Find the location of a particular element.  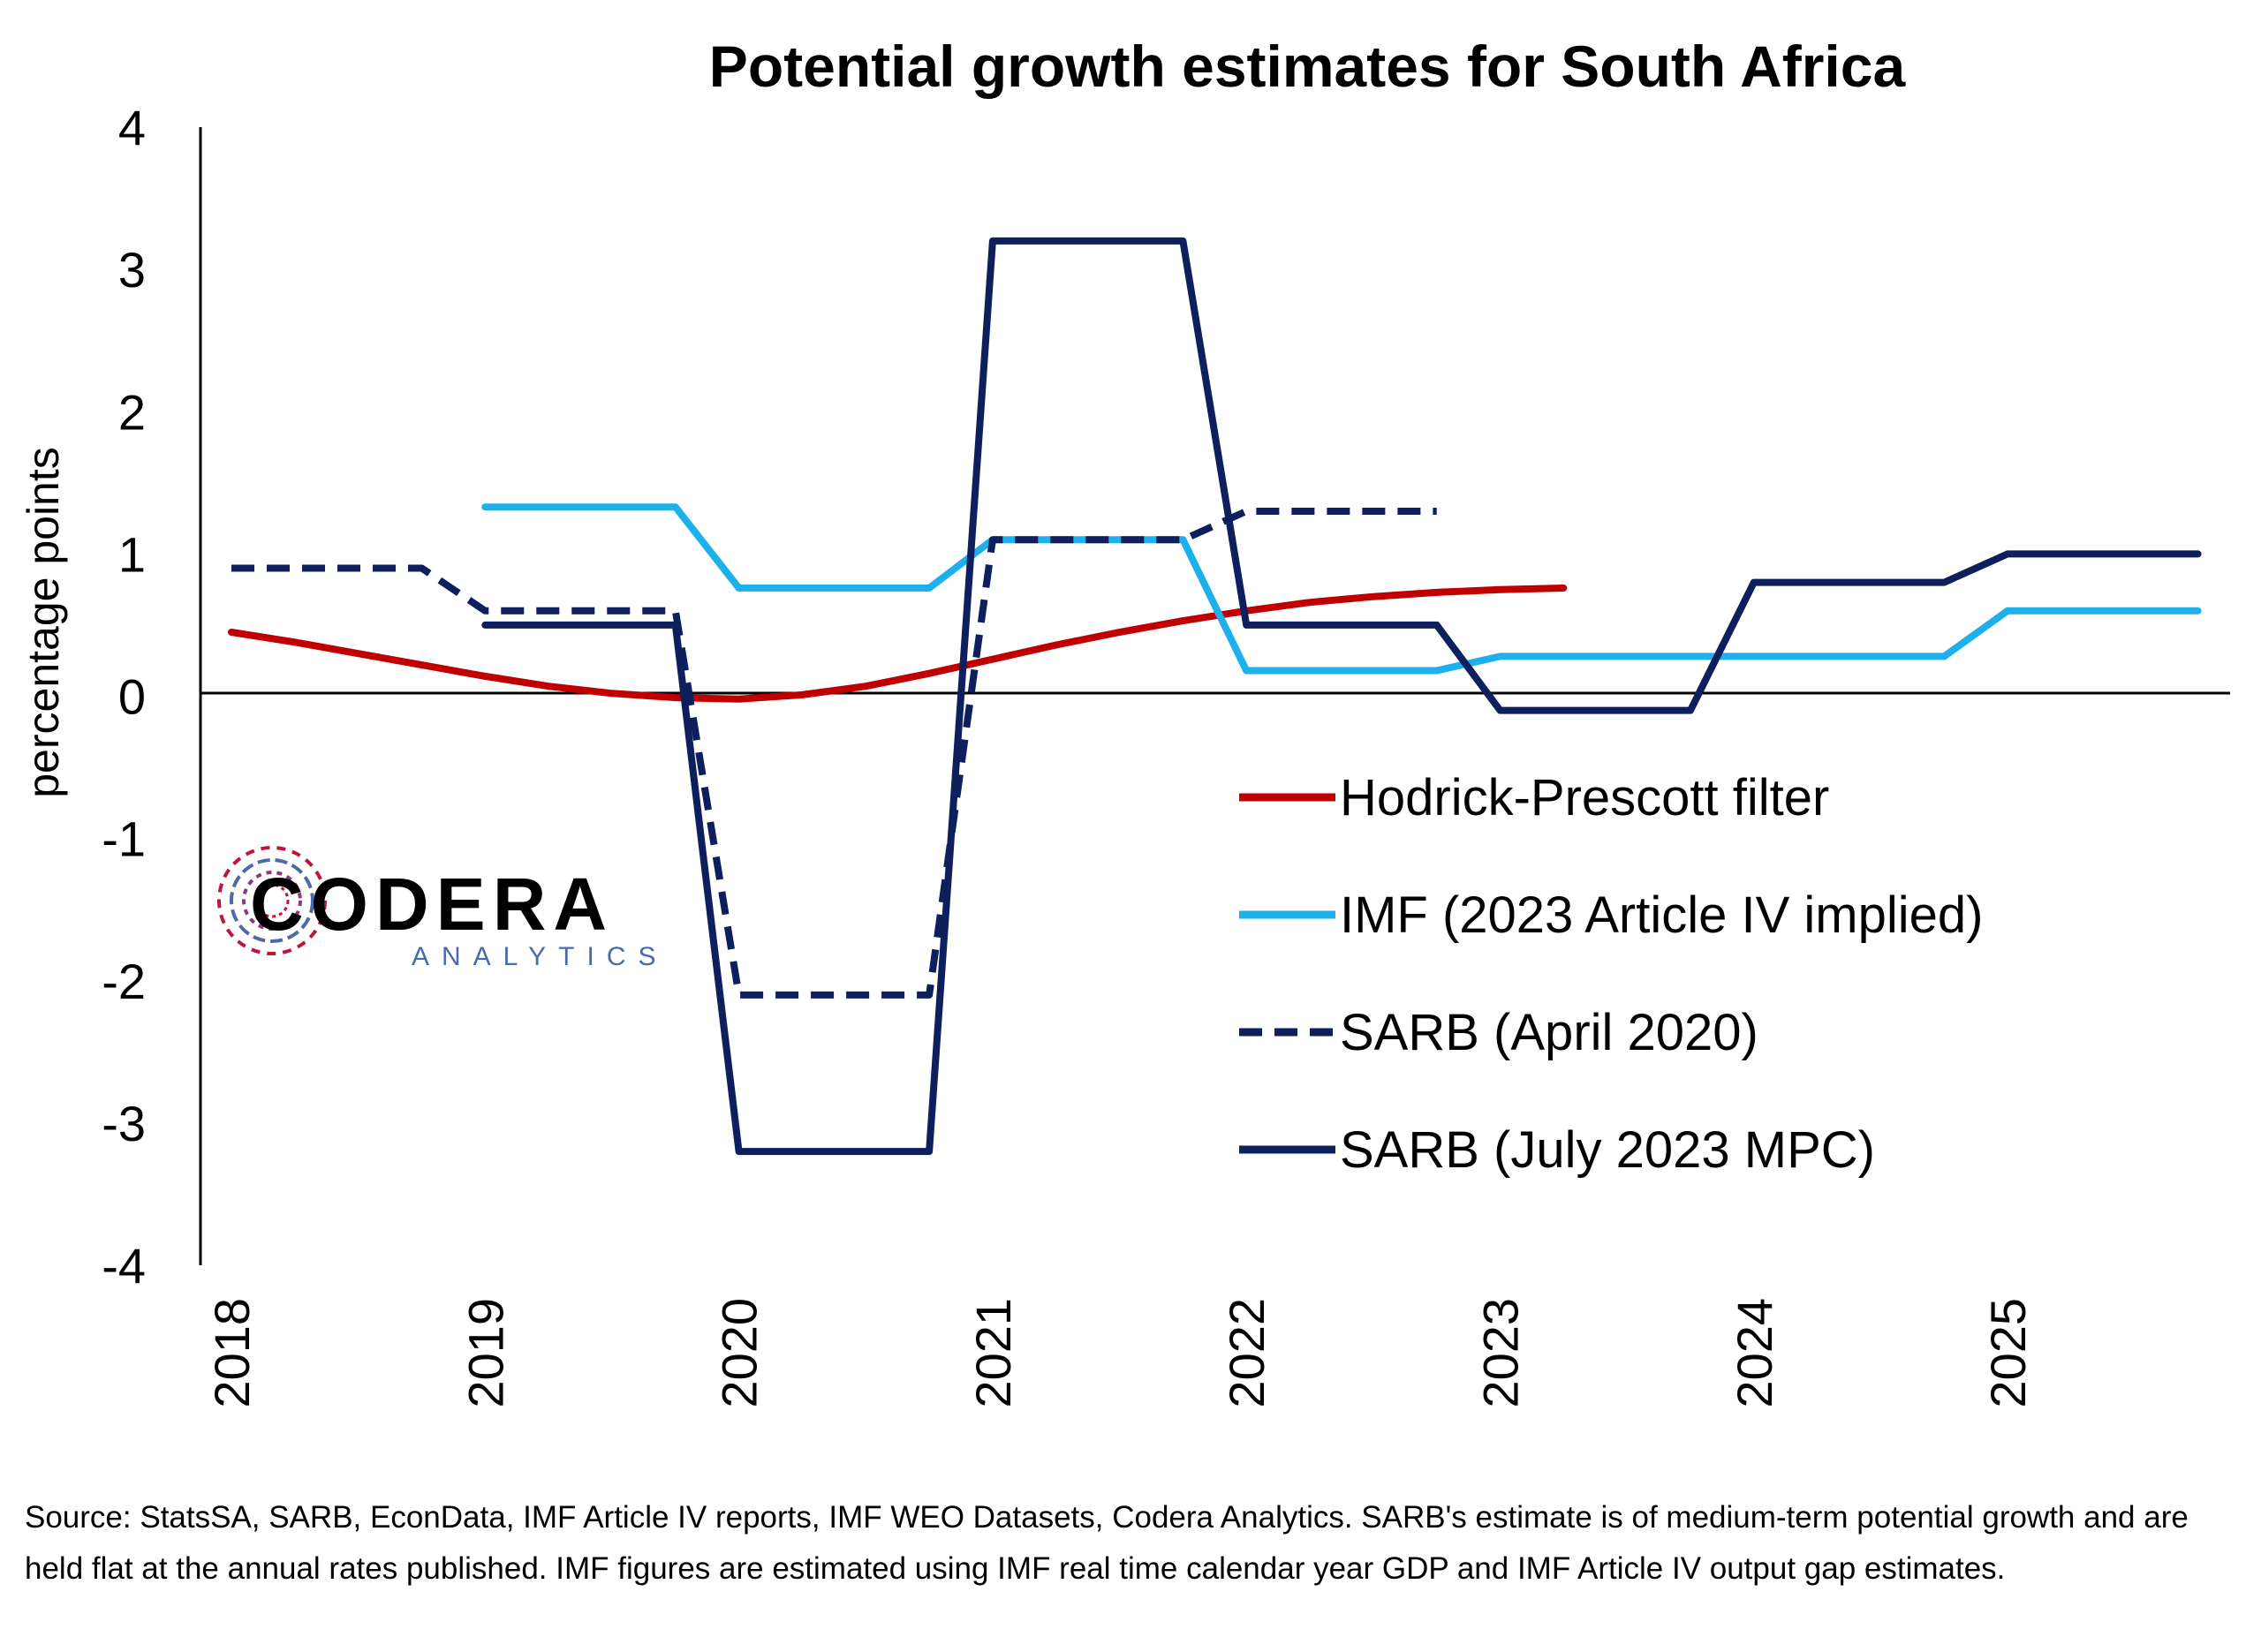

legend-label-3: SARB (April 2020) is located at coordinates (1549, 1032).